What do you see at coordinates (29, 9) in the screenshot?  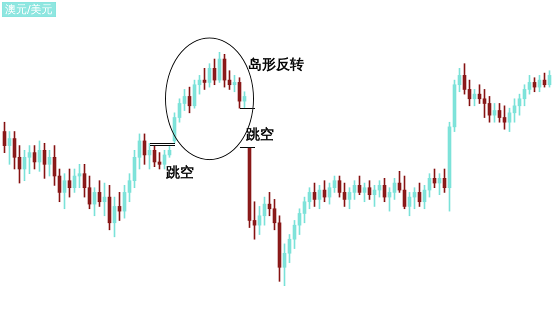 I see `chart-title: 澳元/美元` at bounding box center [29, 9].